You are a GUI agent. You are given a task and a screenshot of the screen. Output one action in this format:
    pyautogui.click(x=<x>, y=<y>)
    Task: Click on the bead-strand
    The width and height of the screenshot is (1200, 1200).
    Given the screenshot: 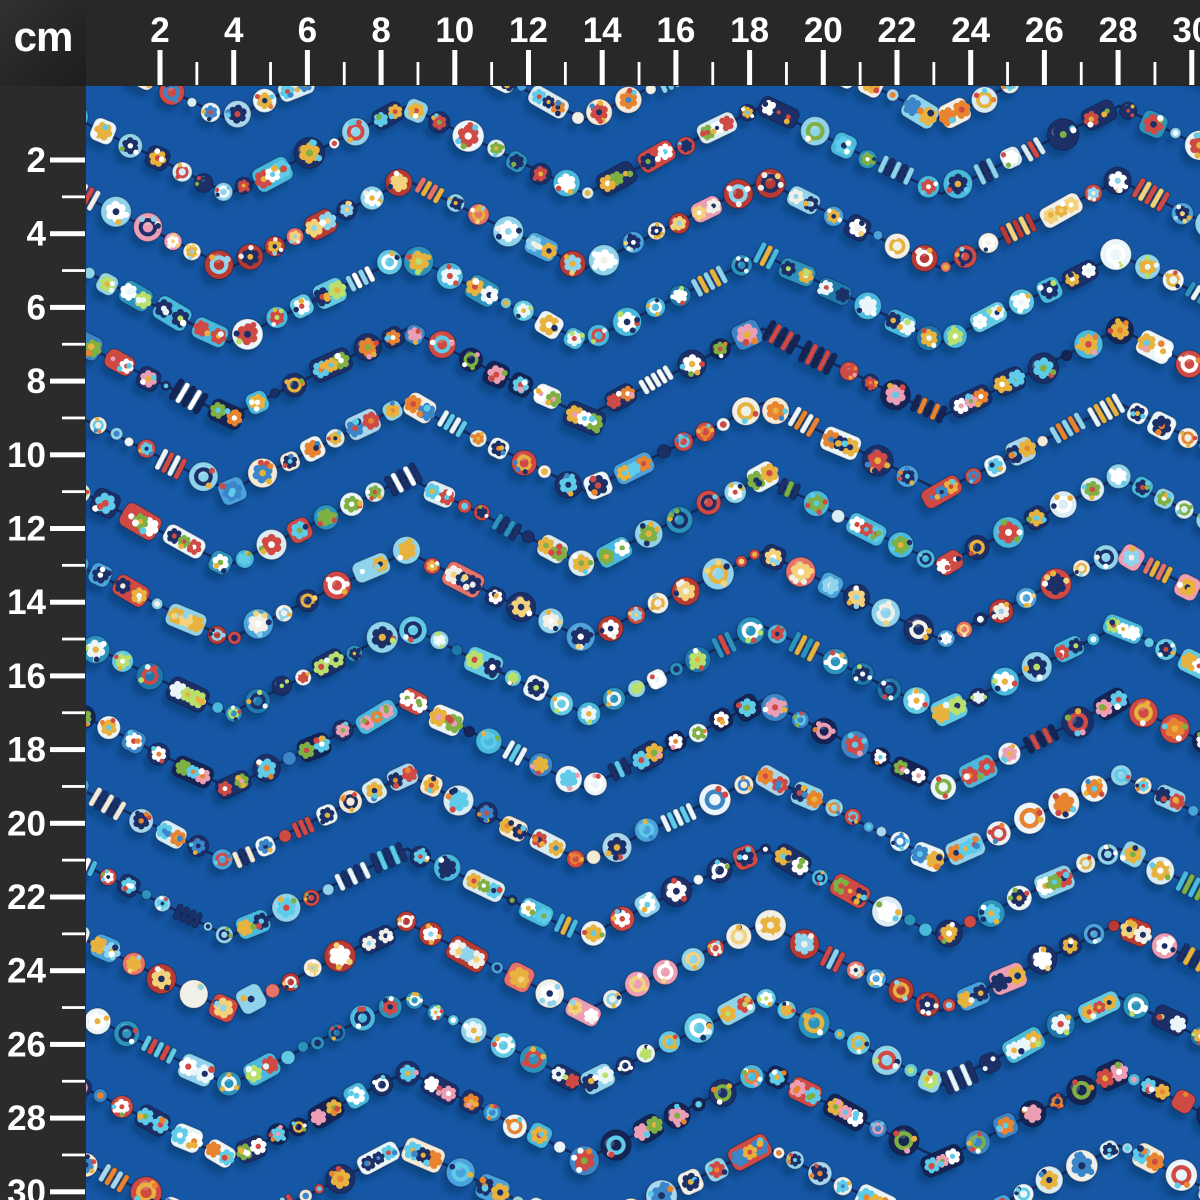 What is the action you would take?
    pyautogui.click(x=643, y=450)
    